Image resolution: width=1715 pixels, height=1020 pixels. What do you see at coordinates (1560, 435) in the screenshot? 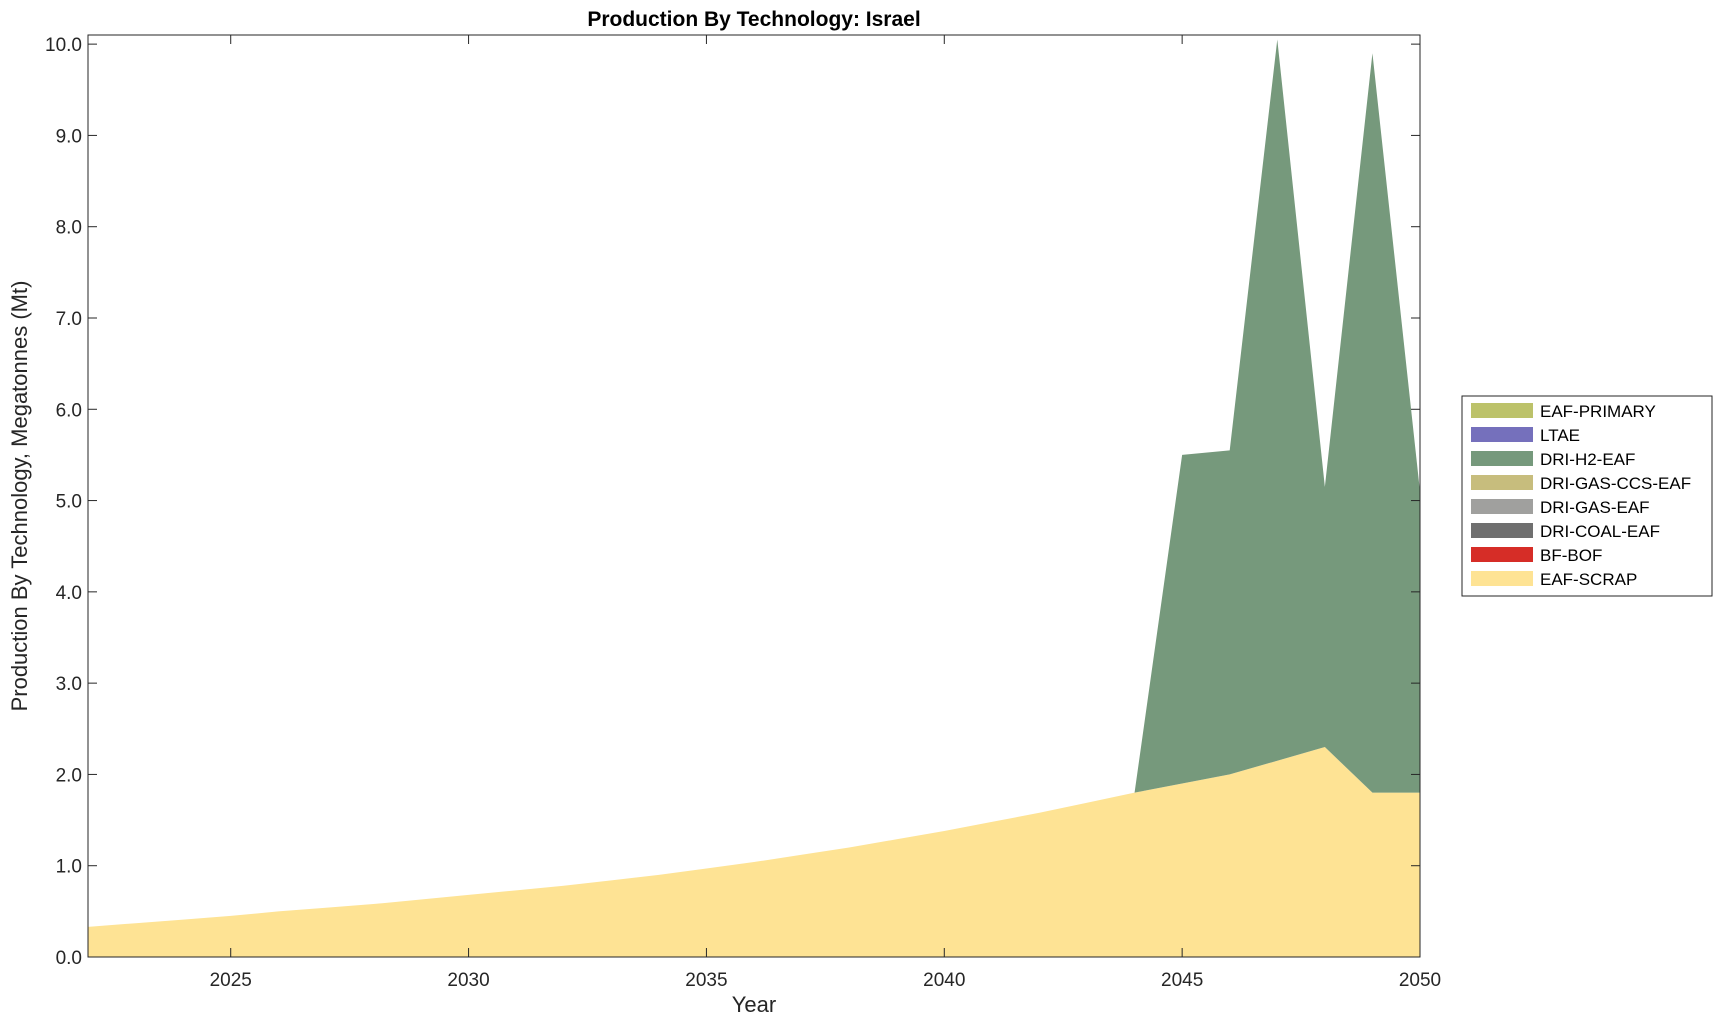
I see `legend-label-ltae: LTAE` at bounding box center [1560, 435].